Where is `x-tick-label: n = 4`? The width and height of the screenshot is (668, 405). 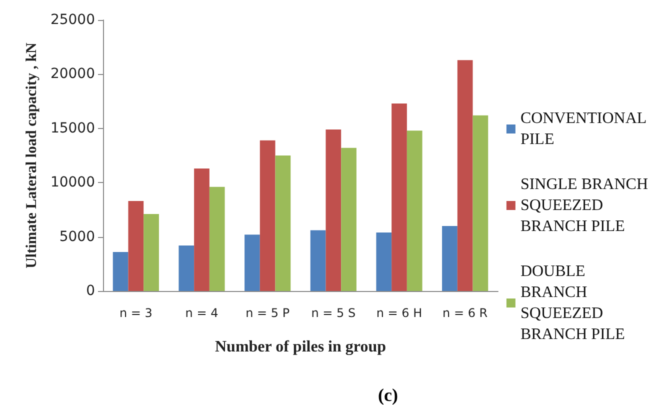
x-tick-label: n = 4 is located at coordinates (201, 313).